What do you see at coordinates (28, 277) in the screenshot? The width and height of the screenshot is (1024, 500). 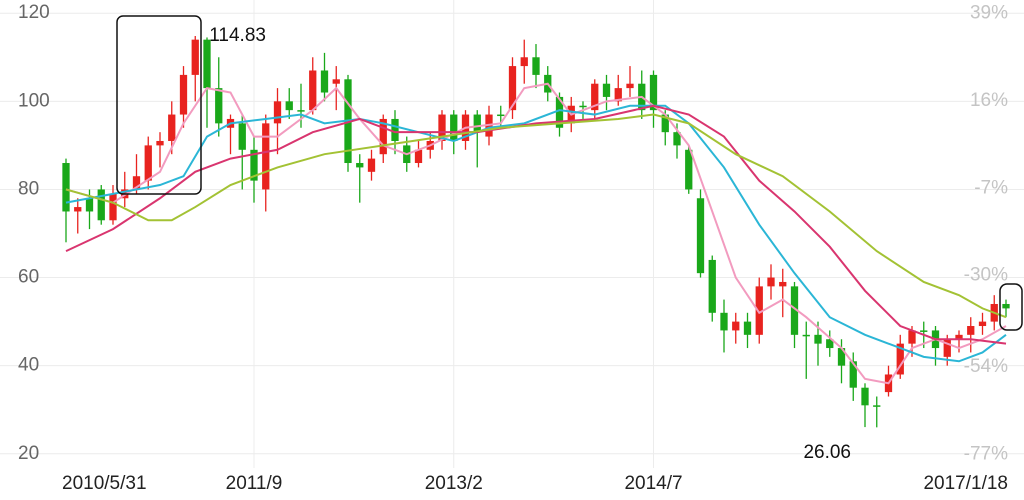 I see `y-tick-label: 60` at bounding box center [28, 277].